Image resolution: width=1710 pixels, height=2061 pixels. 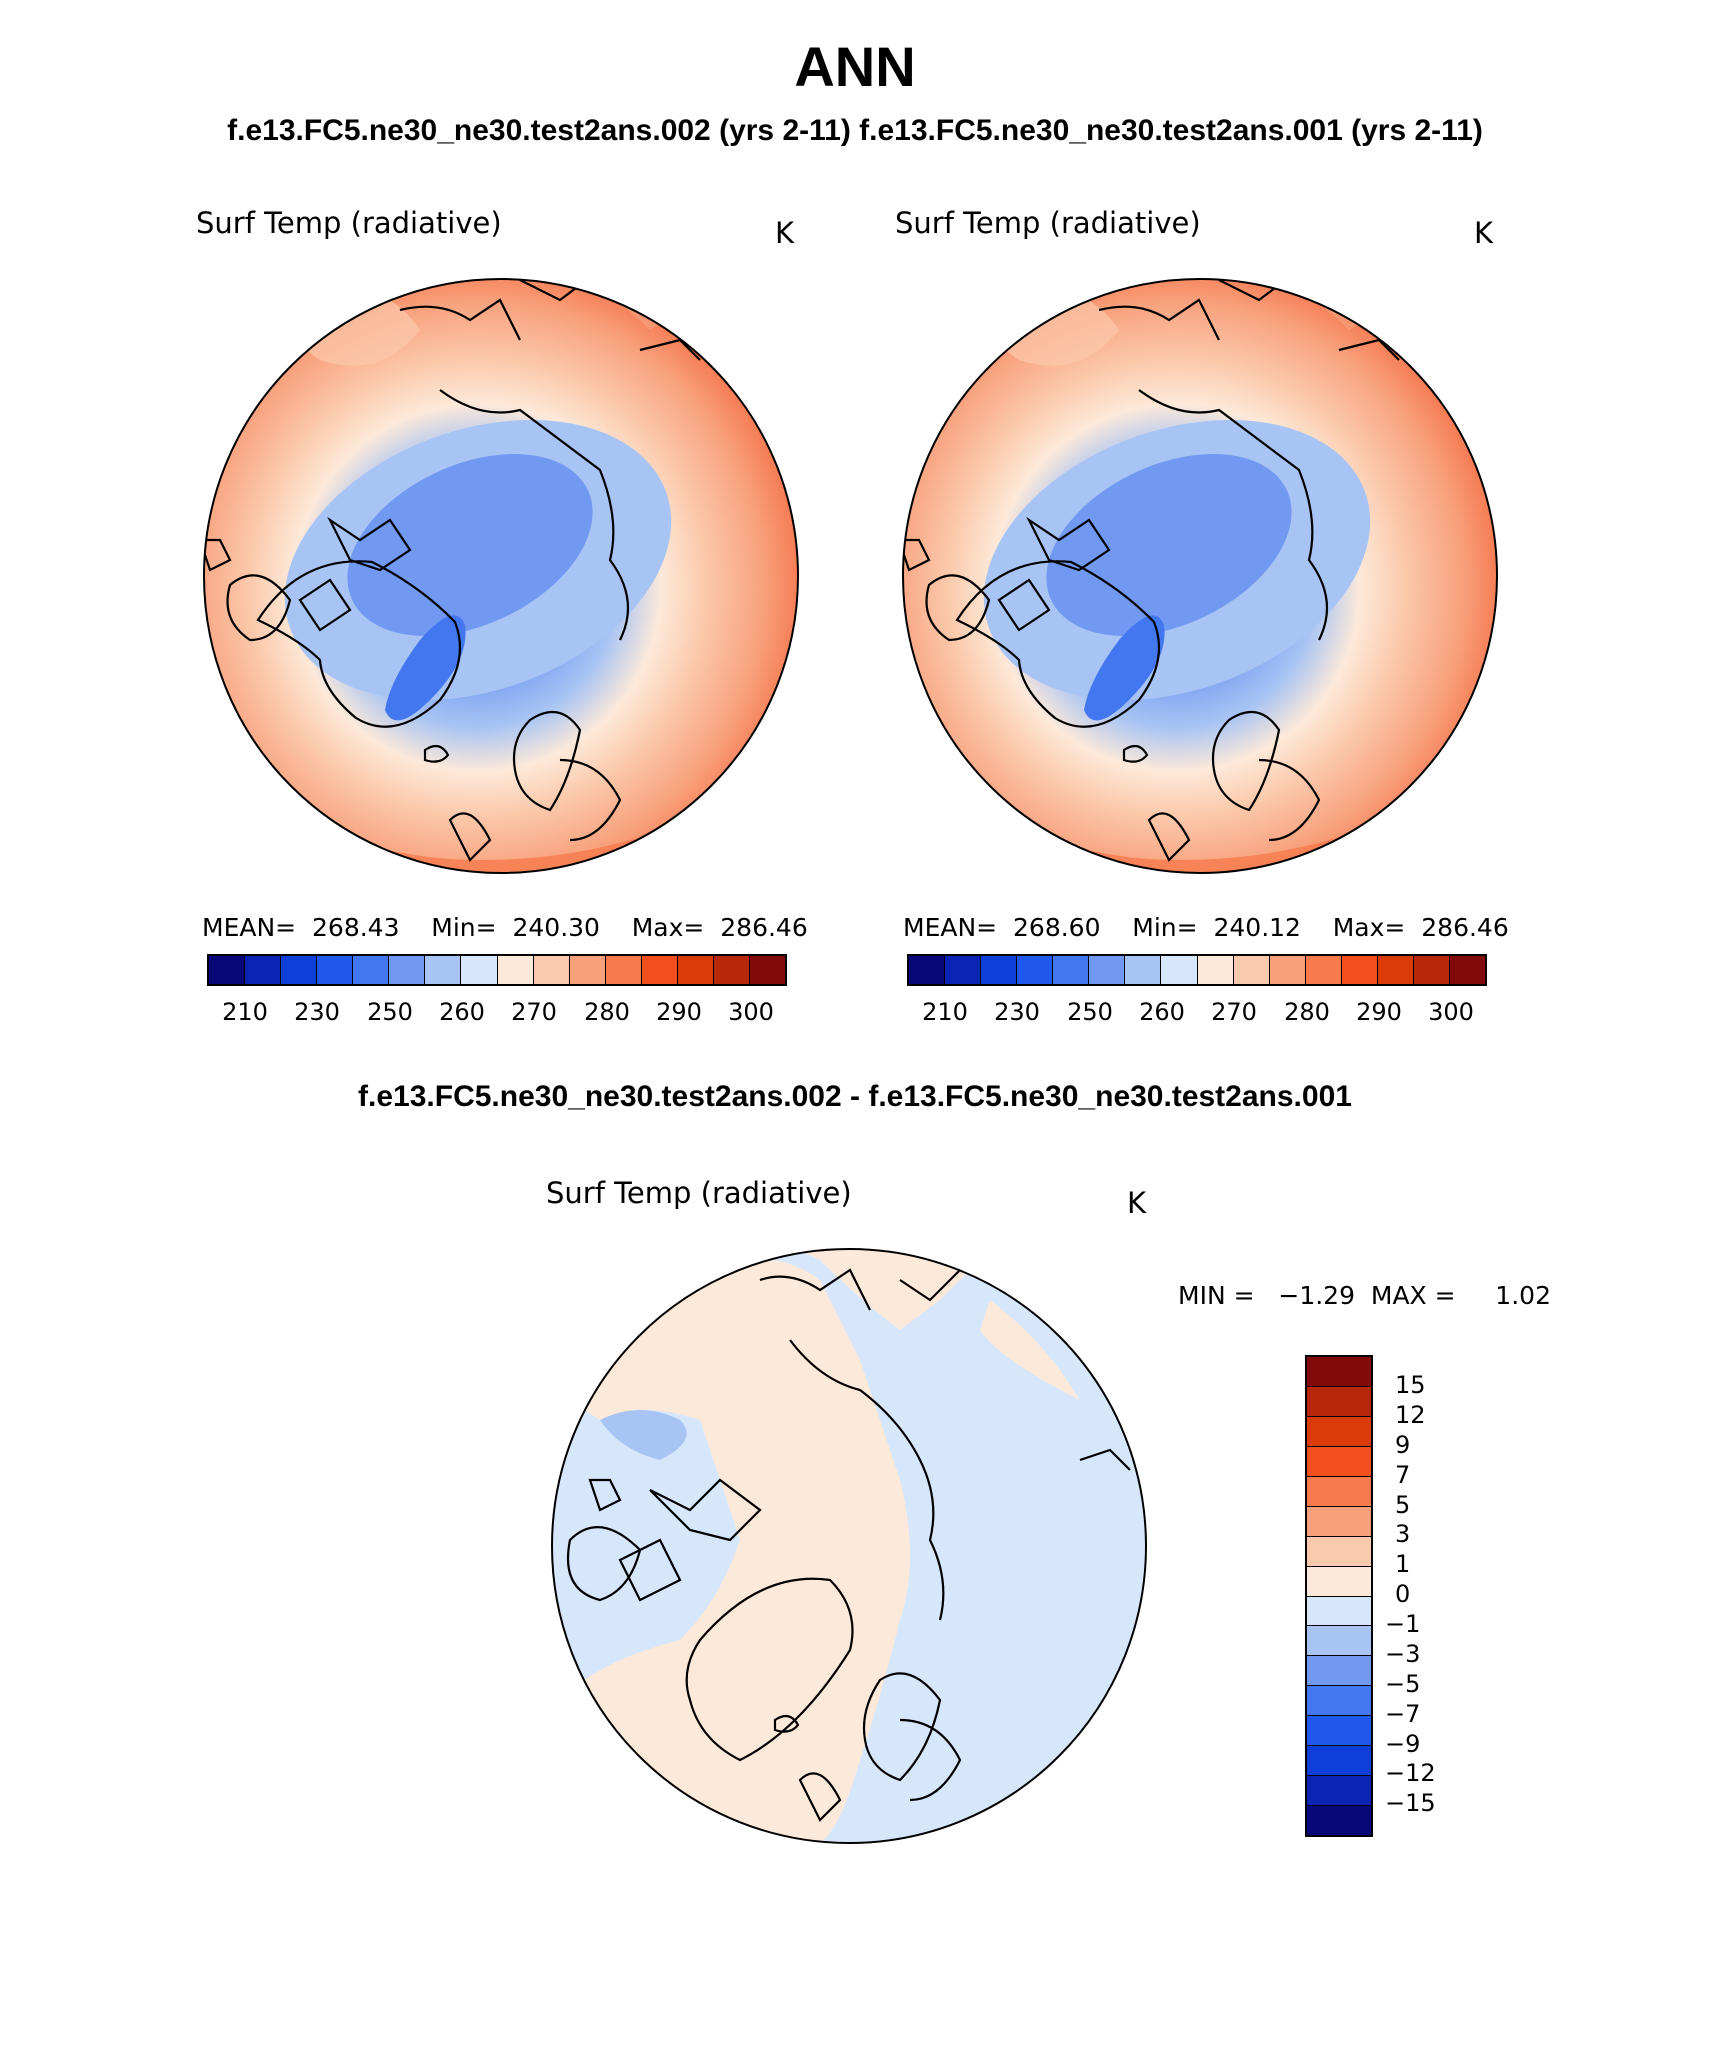 What do you see at coordinates (1403, 1594) in the screenshot?
I see `tick-label: 0` at bounding box center [1403, 1594].